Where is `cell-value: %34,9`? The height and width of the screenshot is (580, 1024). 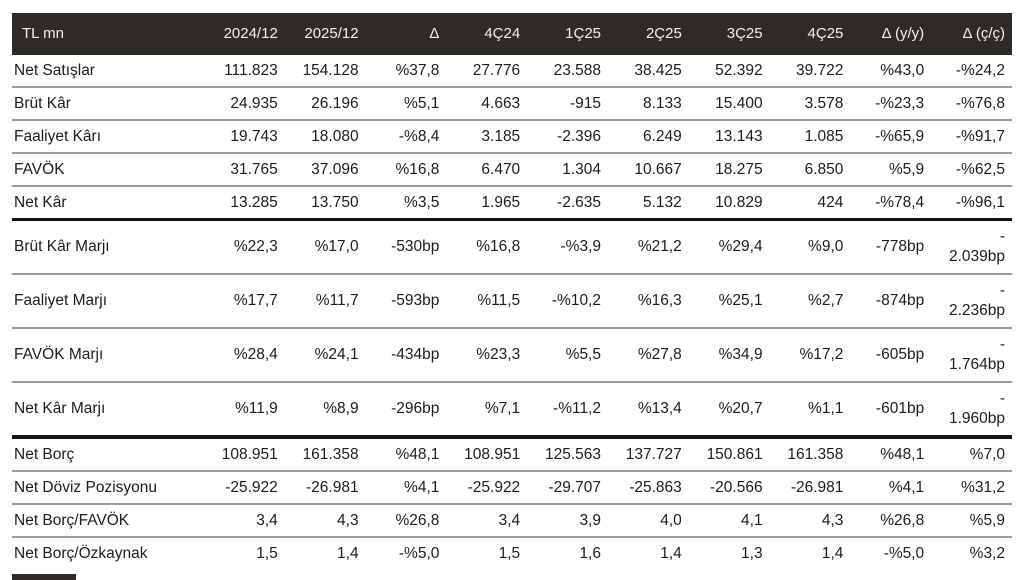
cell-value: %34,9 is located at coordinates (740, 355).